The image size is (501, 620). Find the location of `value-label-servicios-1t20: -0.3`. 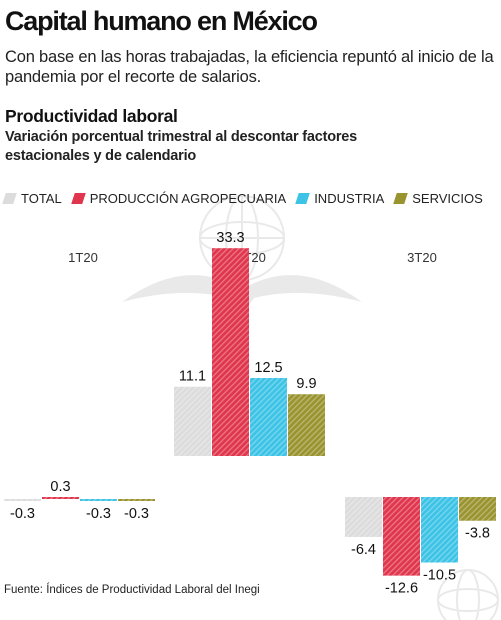

value-label-servicios-1t20: -0.3 is located at coordinates (136, 514).